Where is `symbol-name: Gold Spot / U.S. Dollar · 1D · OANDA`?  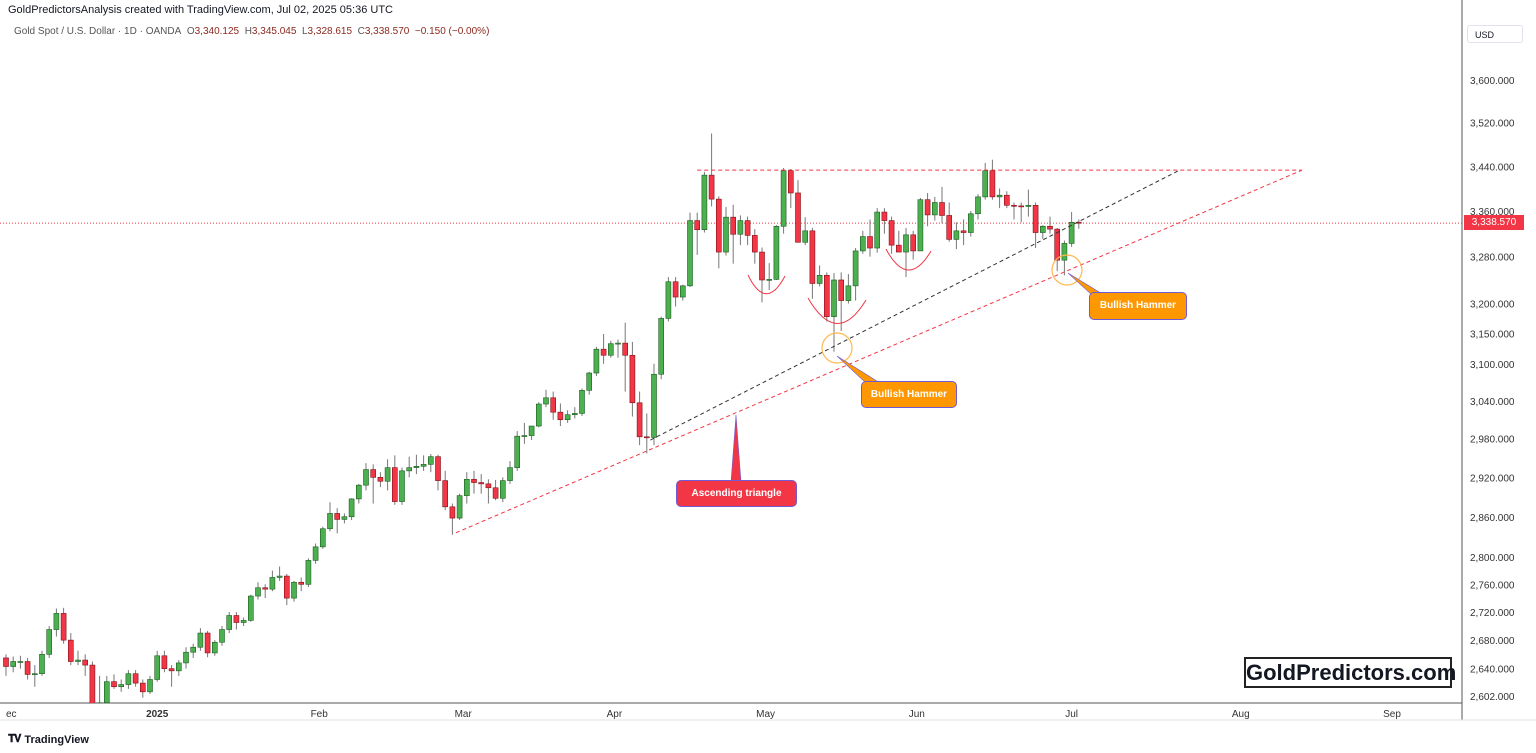
symbol-name: Gold Spot / U.S. Dollar · 1D · OANDA is located at coordinates (98, 31).